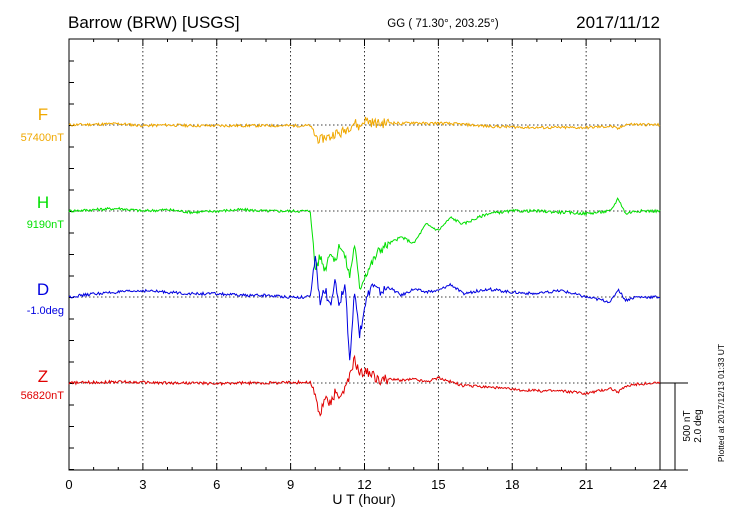 The width and height of the screenshot is (730, 520). What do you see at coordinates (43, 138) in the screenshot?
I see `series-baseline-value-f: 57400nT` at bounding box center [43, 138].